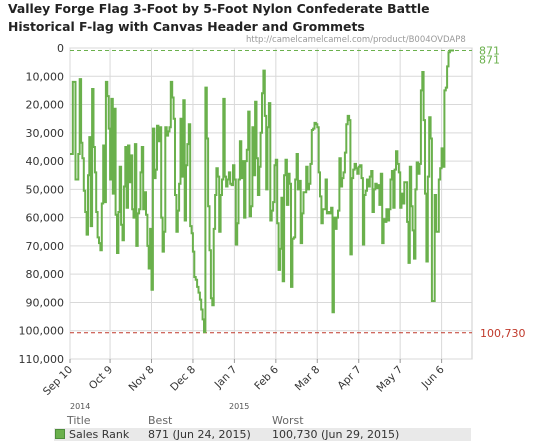  What do you see at coordinates (503, 333) in the screenshot?
I see `worst-rank-label: 100,730` at bounding box center [503, 333].